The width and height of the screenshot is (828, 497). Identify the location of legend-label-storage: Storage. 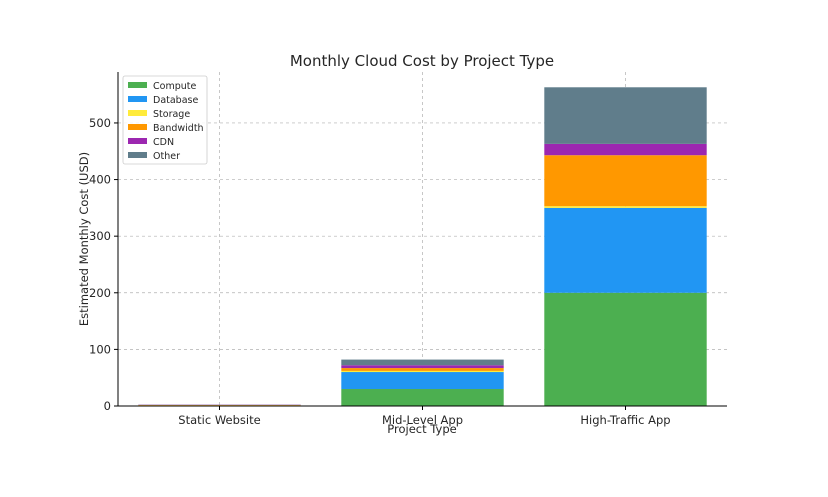
(171, 114).